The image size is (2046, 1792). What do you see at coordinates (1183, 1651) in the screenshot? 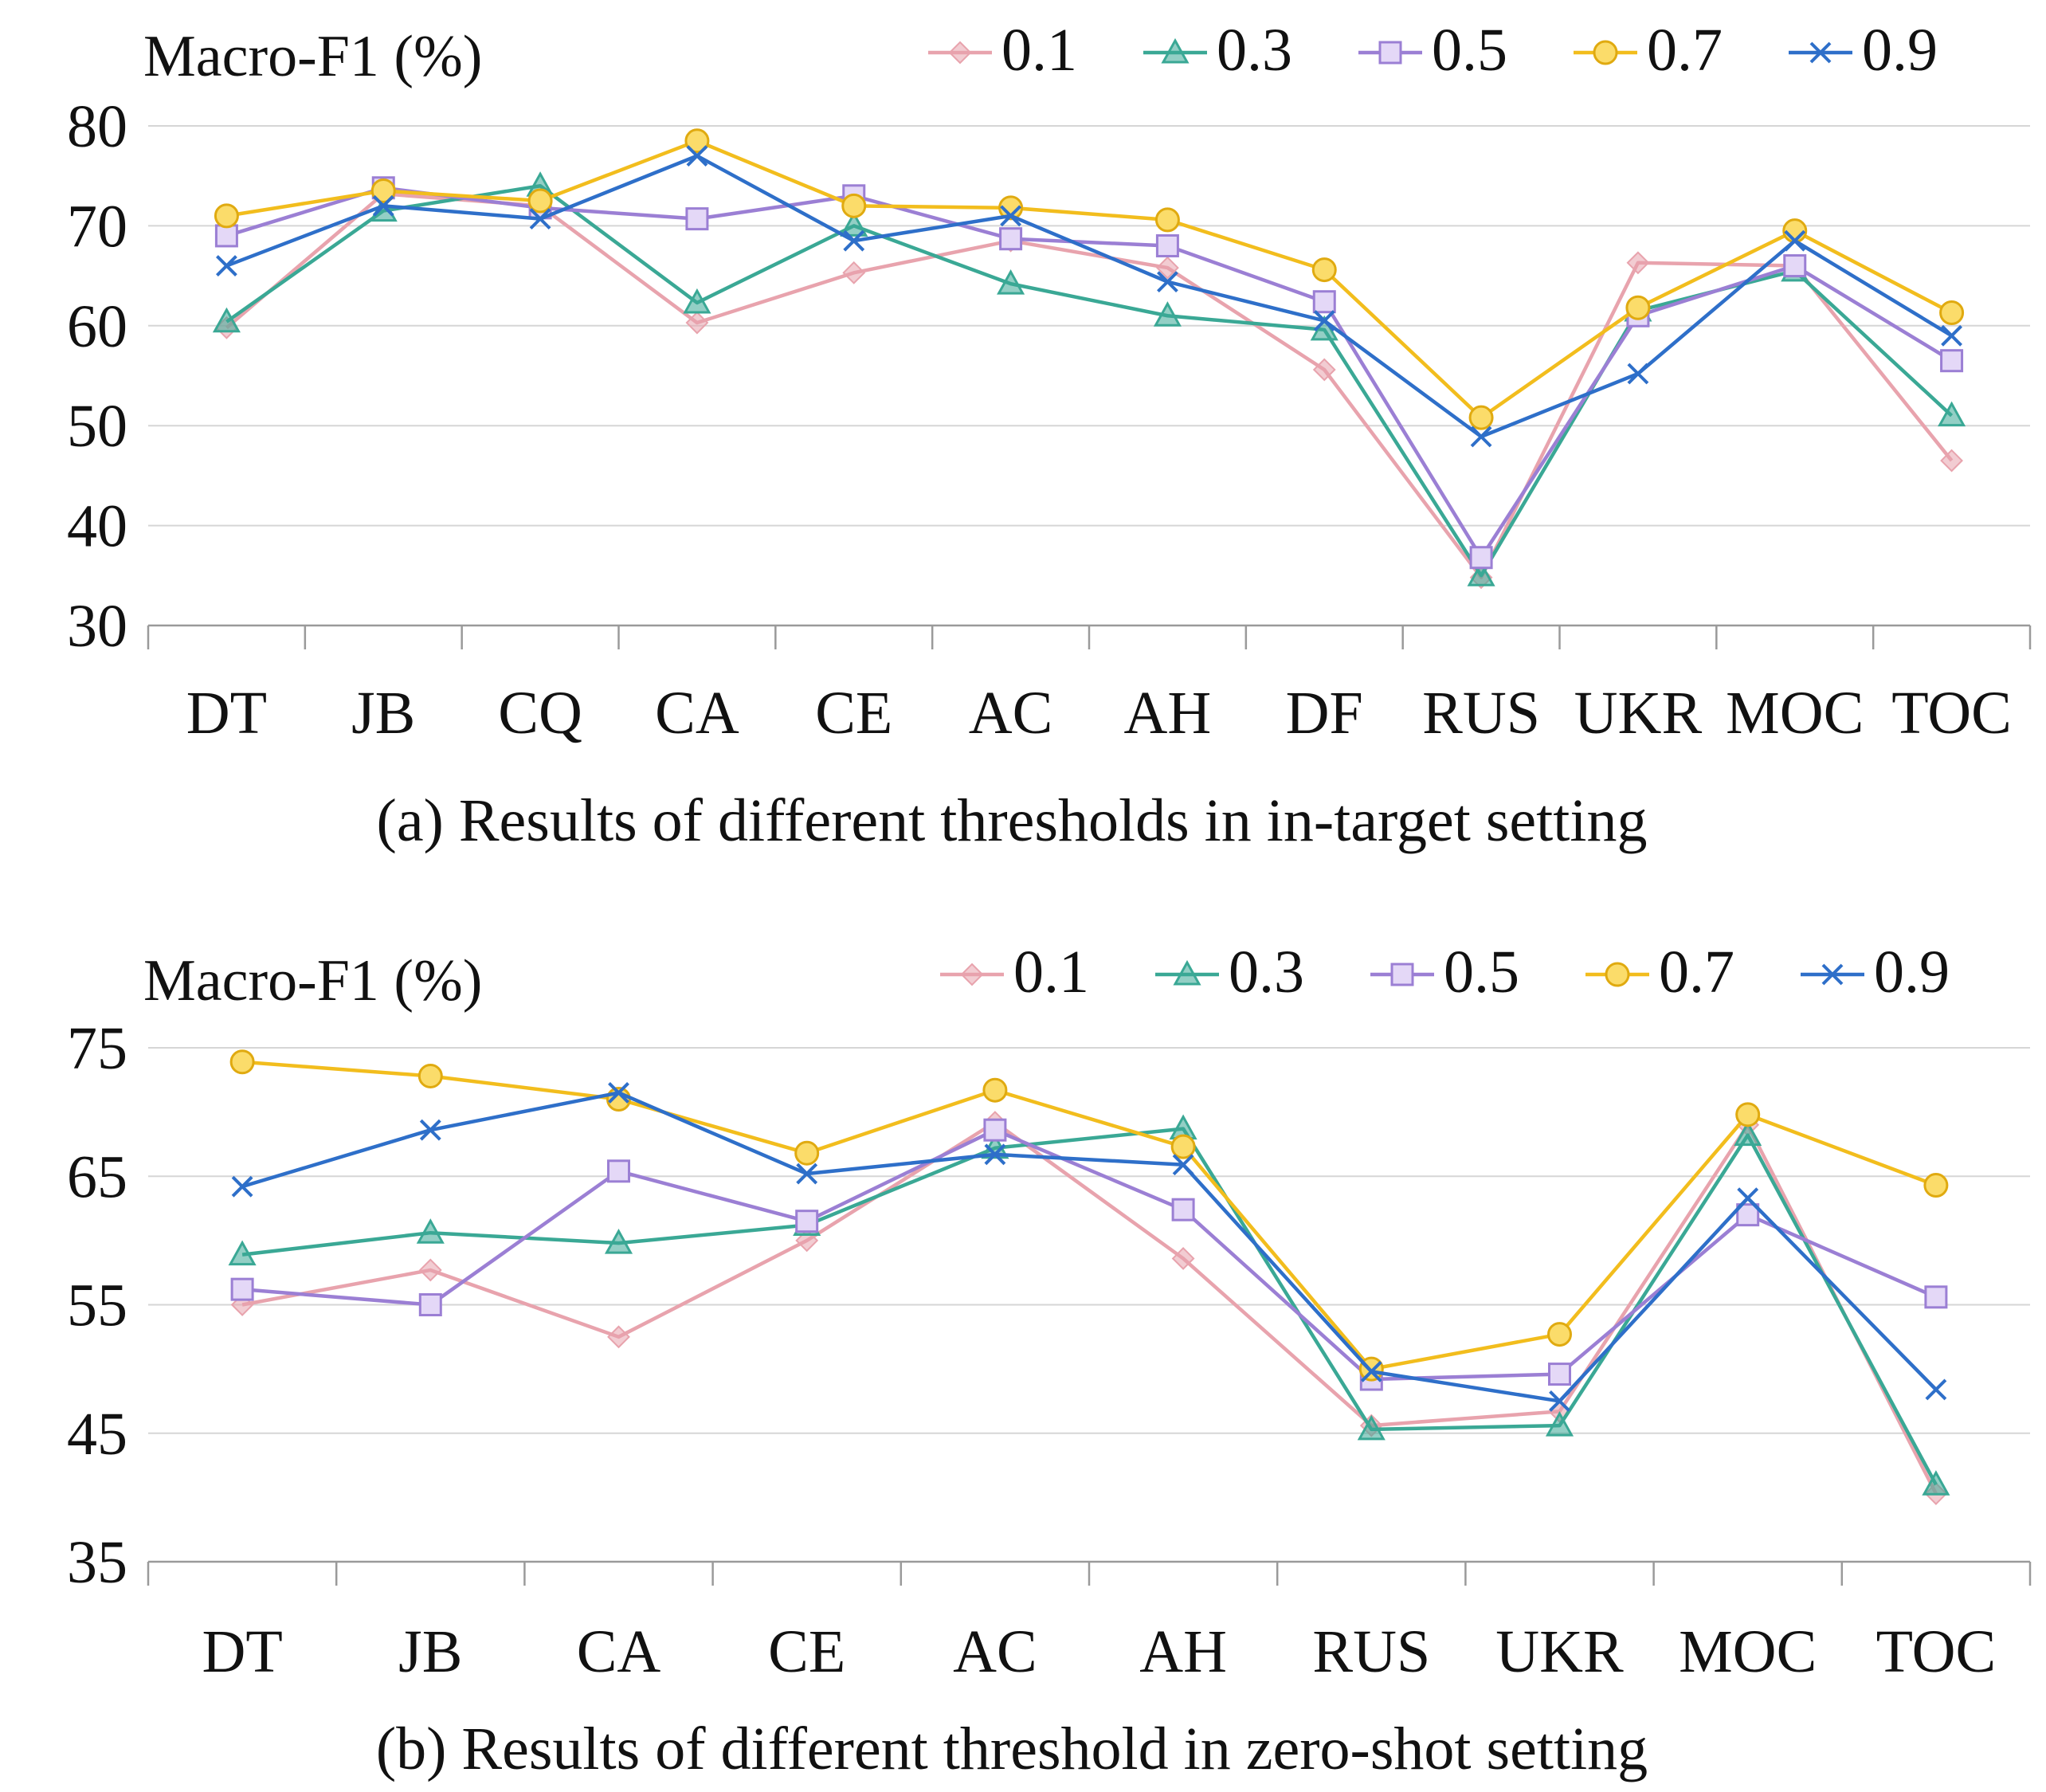
I see `x-tick-label: AH` at bounding box center [1183, 1651].